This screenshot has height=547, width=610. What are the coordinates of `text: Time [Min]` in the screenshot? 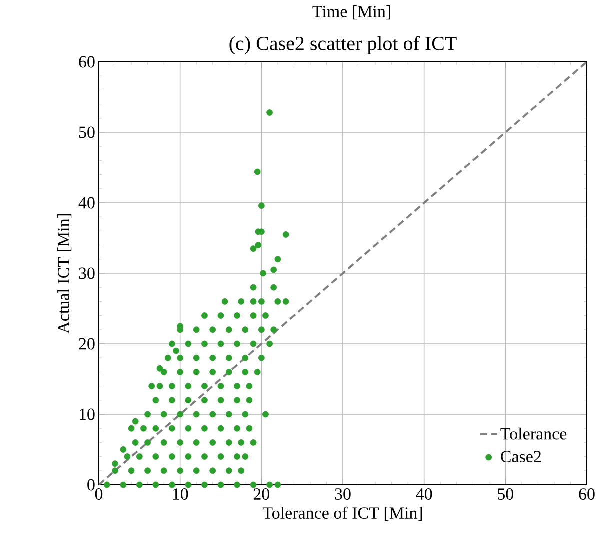 It's located at (351, 13).